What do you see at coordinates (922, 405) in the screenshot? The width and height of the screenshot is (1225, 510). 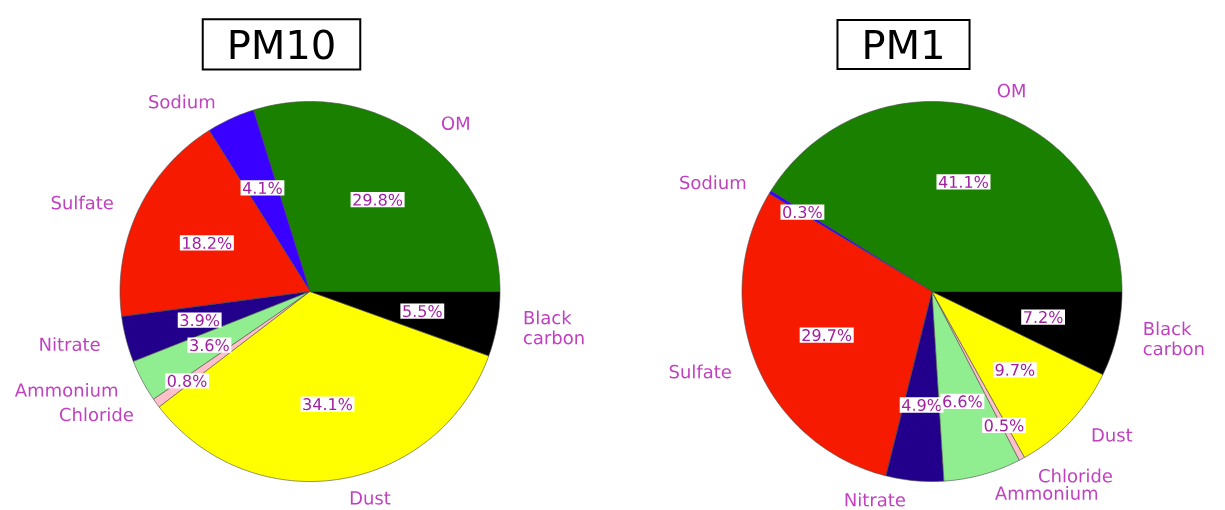 I see `data-label: 4.9%` at bounding box center [922, 405].